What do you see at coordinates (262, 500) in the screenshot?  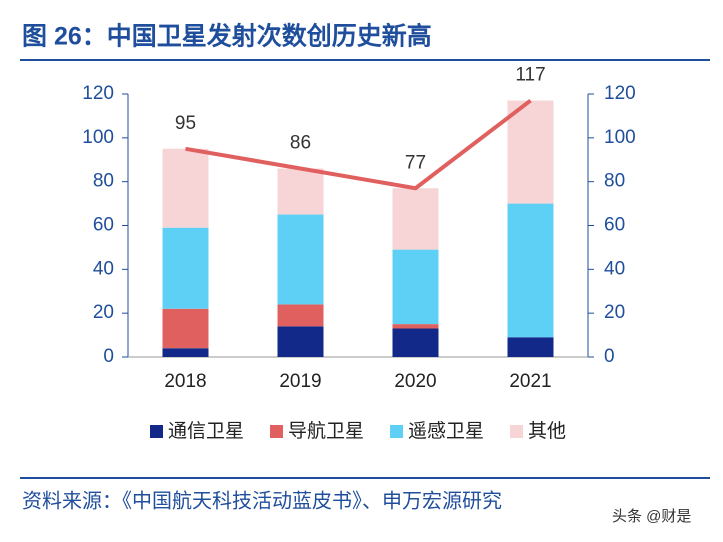 I see `source: 资料来源：《中国航天科技活动蓝皮书》、申万宏源研究` at bounding box center [262, 500].